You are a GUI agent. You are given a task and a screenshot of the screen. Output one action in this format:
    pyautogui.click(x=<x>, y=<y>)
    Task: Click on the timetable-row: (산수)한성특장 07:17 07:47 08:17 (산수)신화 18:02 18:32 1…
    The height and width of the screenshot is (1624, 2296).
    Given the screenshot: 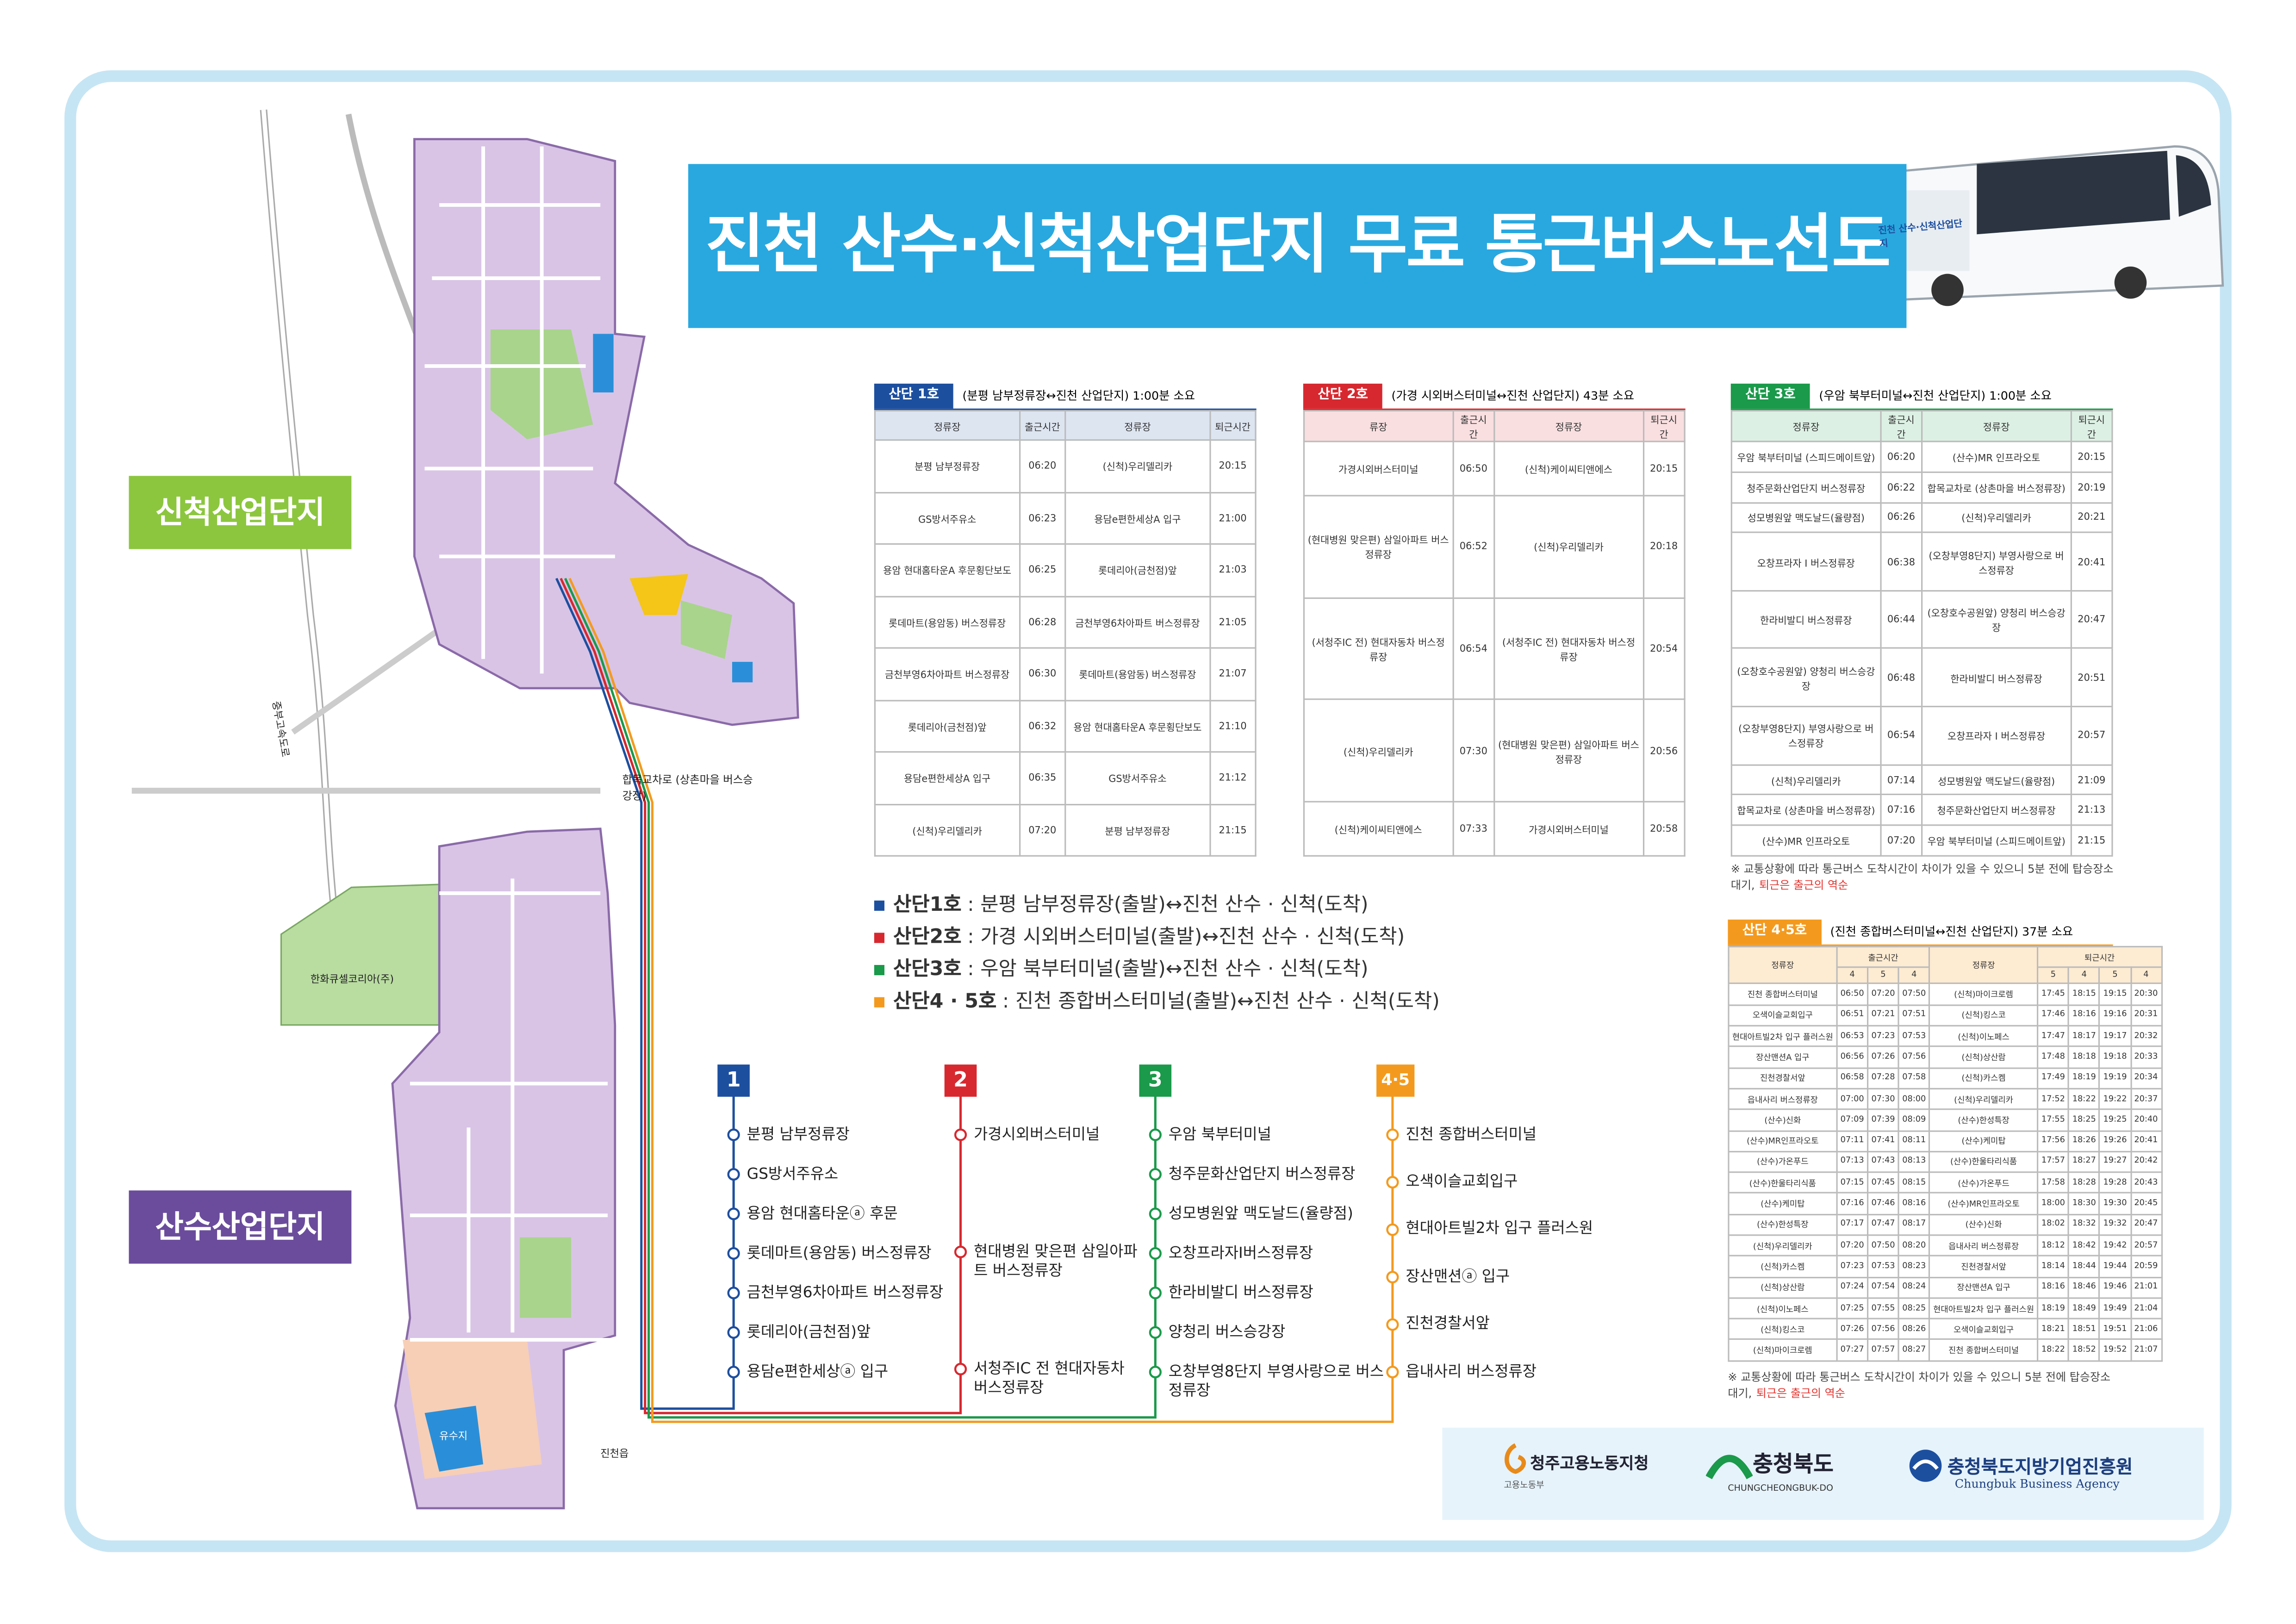 What is the action you would take?
    pyautogui.click(x=1945, y=1224)
    